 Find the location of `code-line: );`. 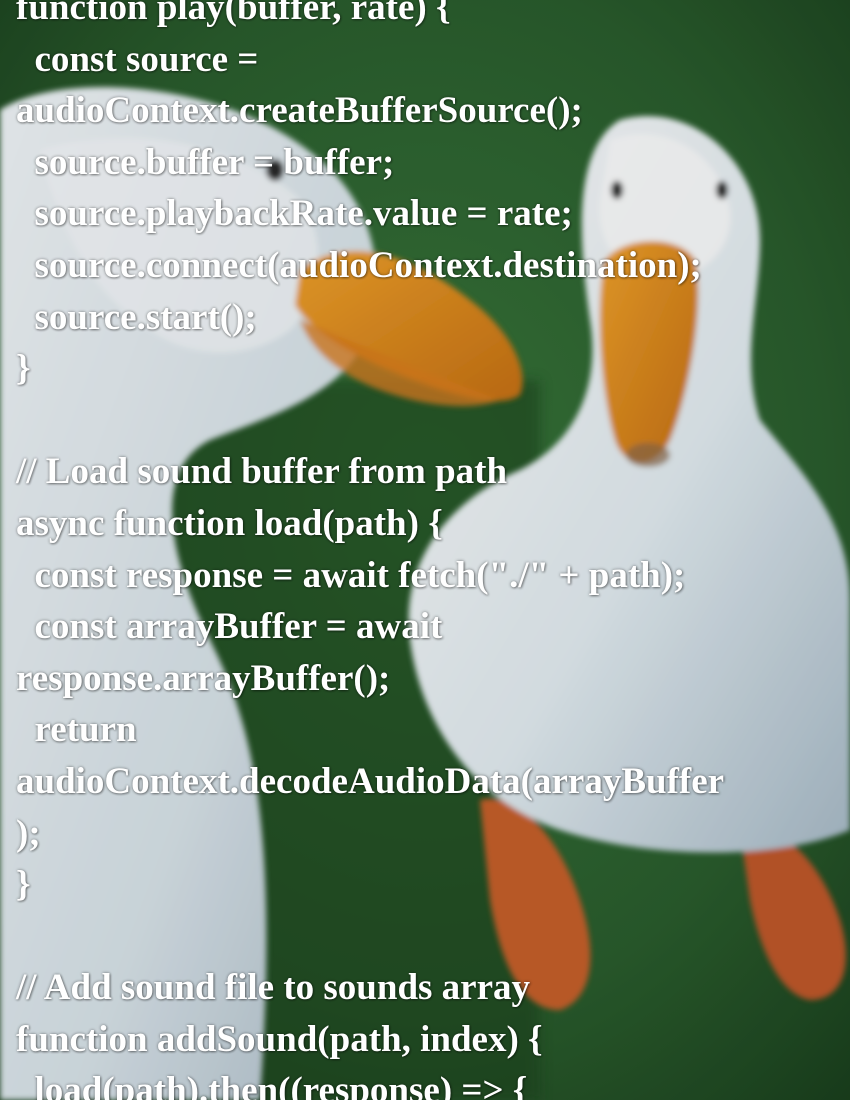

code-line: ); is located at coordinates (28, 833).